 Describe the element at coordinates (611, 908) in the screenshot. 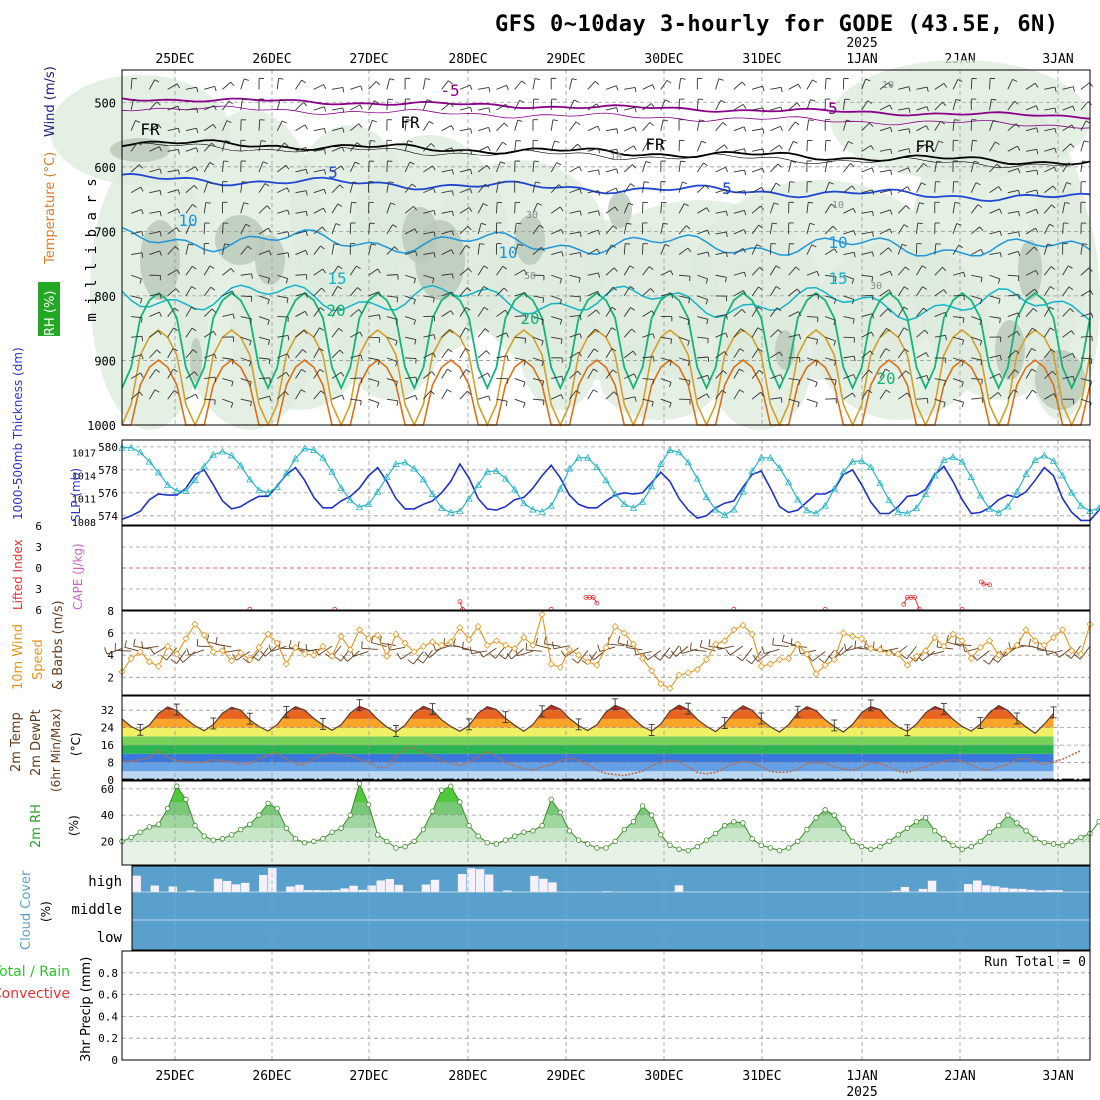

I see `panel-frame-cloud` at that location.